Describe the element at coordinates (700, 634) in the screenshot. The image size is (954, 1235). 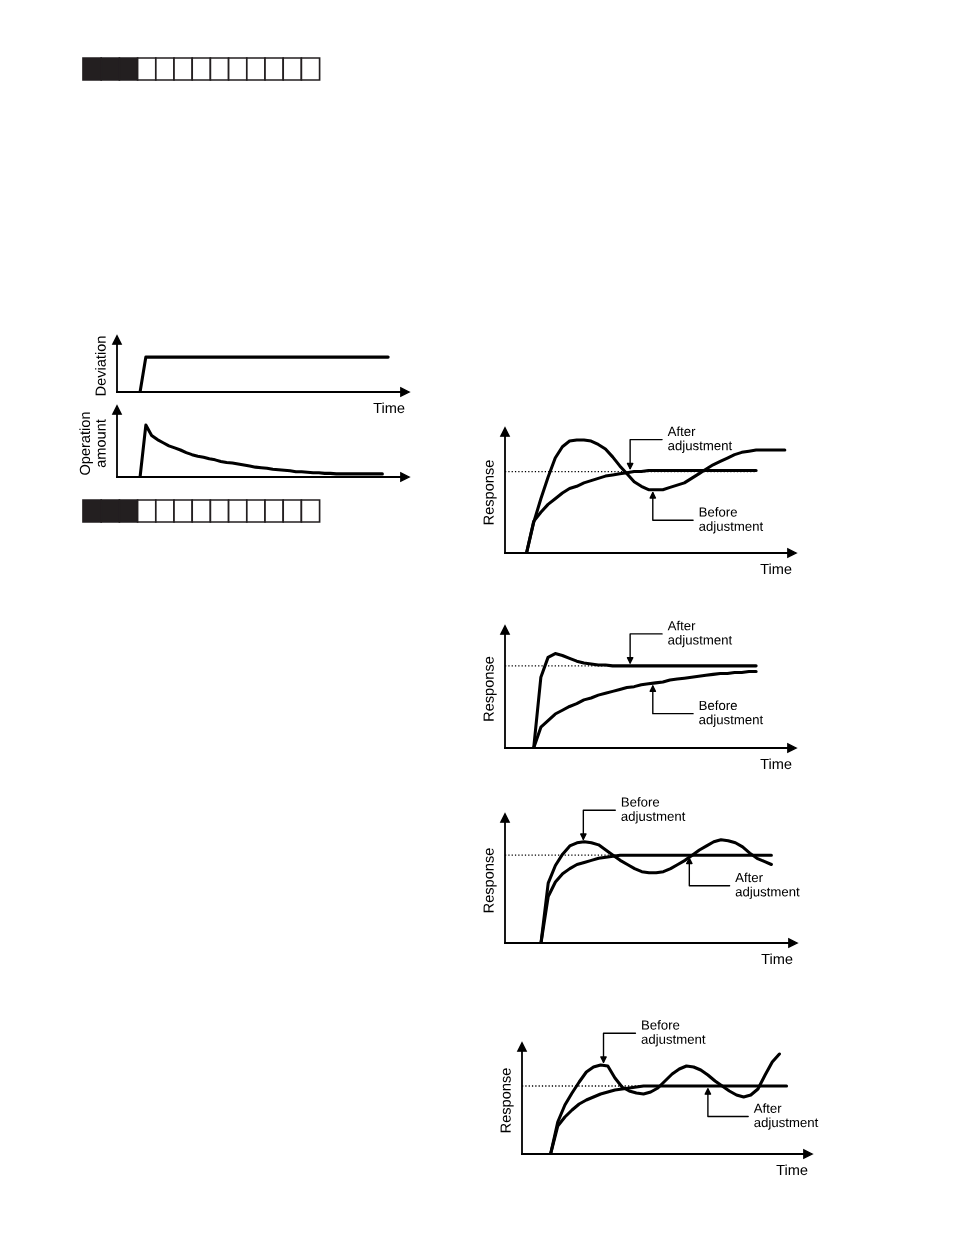
I see `text: After adjustment` at that location.